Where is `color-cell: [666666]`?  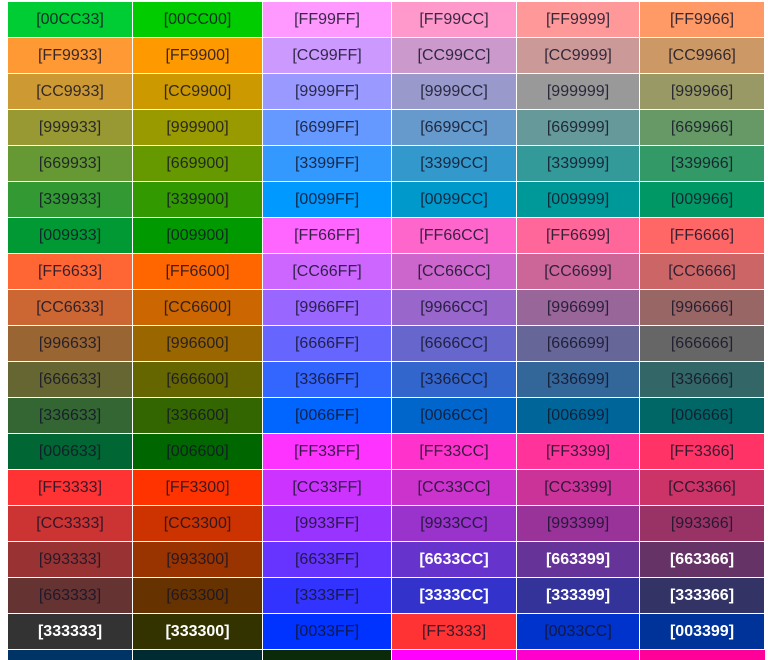
color-cell: [666666] is located at coordinates (702, 344).